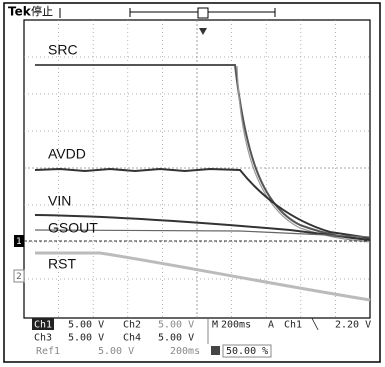  Describe the element at coordinates (132, 338) in the screenshot. I see `readout: Ch4` at that location.